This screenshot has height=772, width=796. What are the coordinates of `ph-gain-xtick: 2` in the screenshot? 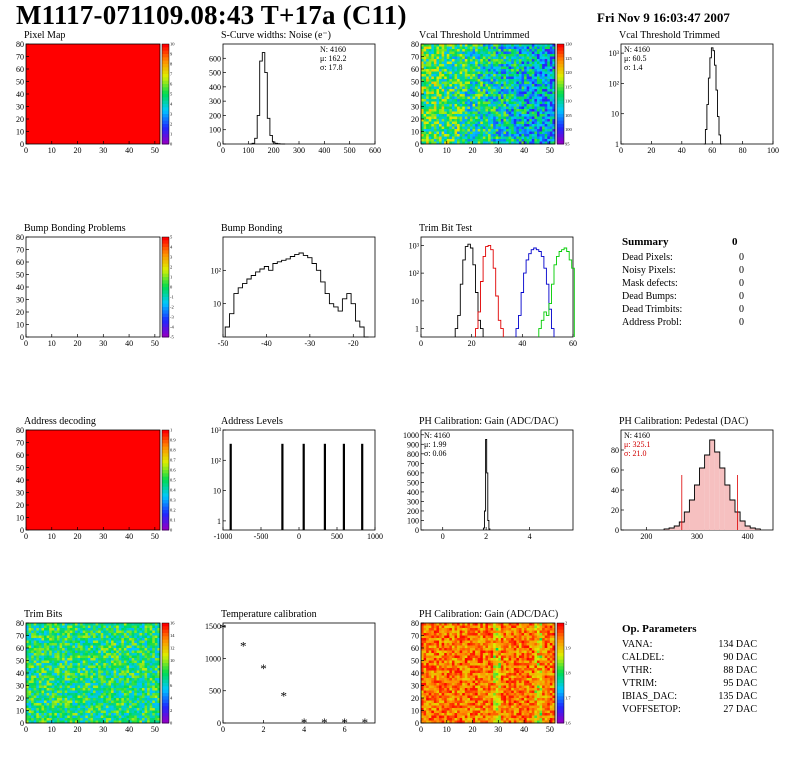 It's located at (486, 536).